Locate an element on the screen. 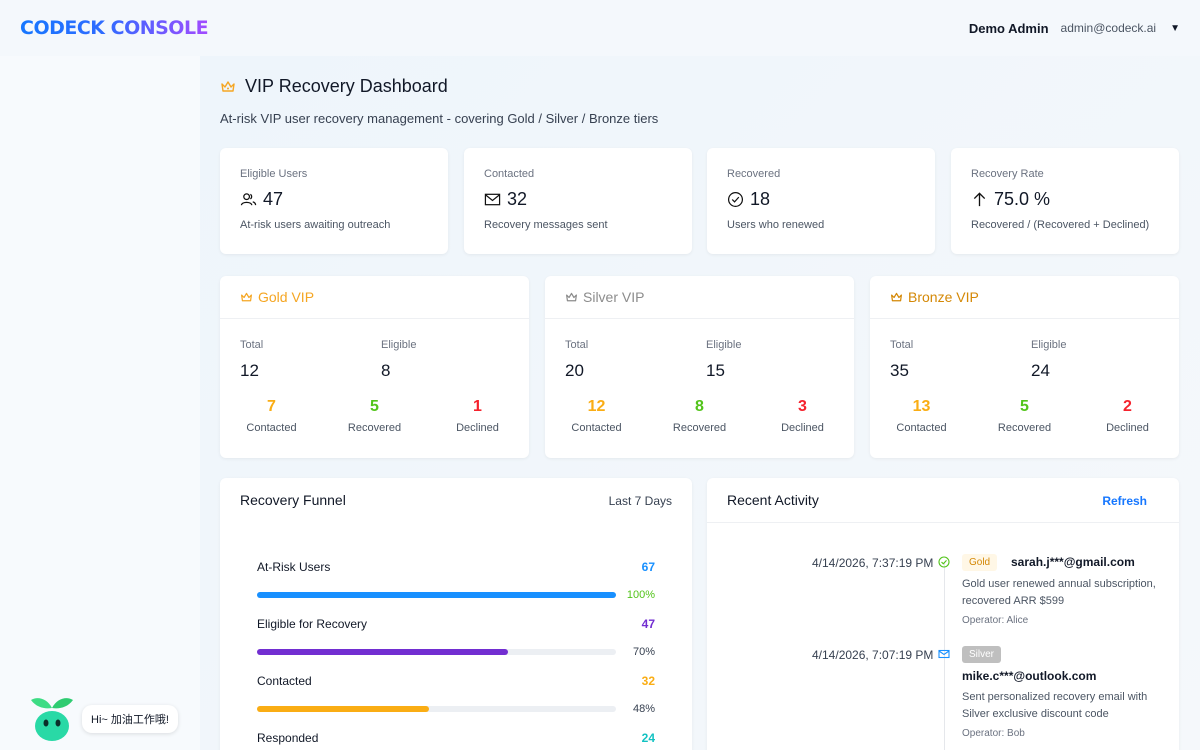 The image size is (1200, 750). page-title: VIP Recovery Dashboard is located at coordinates (346, 86).